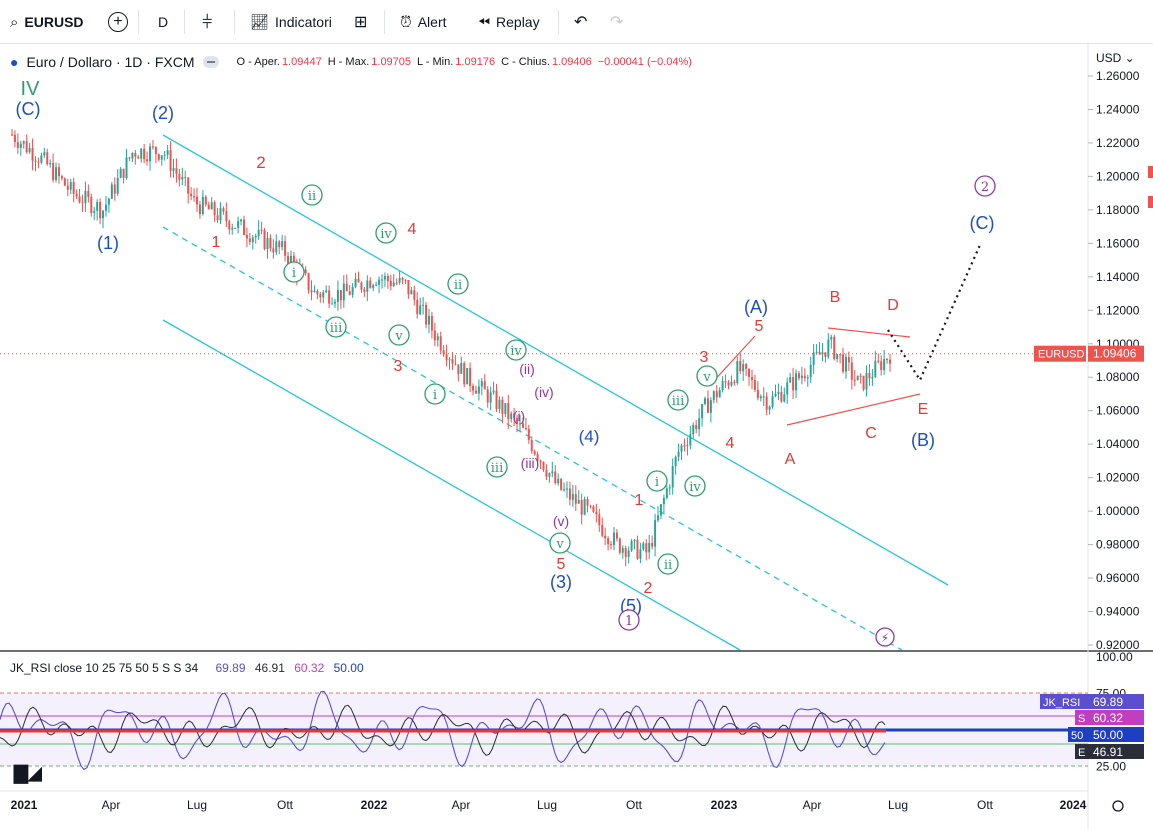 This screenshot has height=829, width=1153. I want to click on wave-label: 2, so click(260, 162).